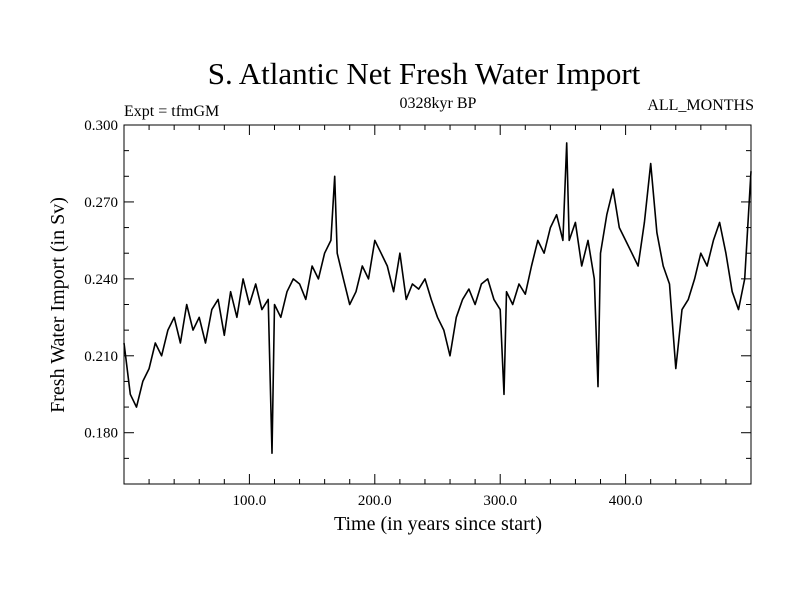 The image size is (800, 600). What do you see at coordinates (424, 73) in the screenshot?
I see `chart-title: S. Atlantic Net Fresh Water Import` at bounding box center [424, 73].